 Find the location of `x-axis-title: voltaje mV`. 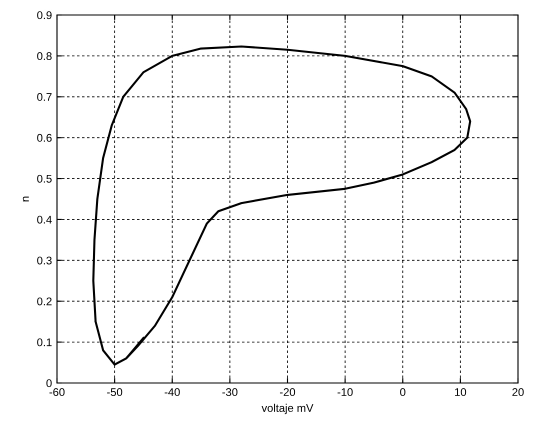

x-axis-title: voltaje mV is located at coordinates (288, 409).